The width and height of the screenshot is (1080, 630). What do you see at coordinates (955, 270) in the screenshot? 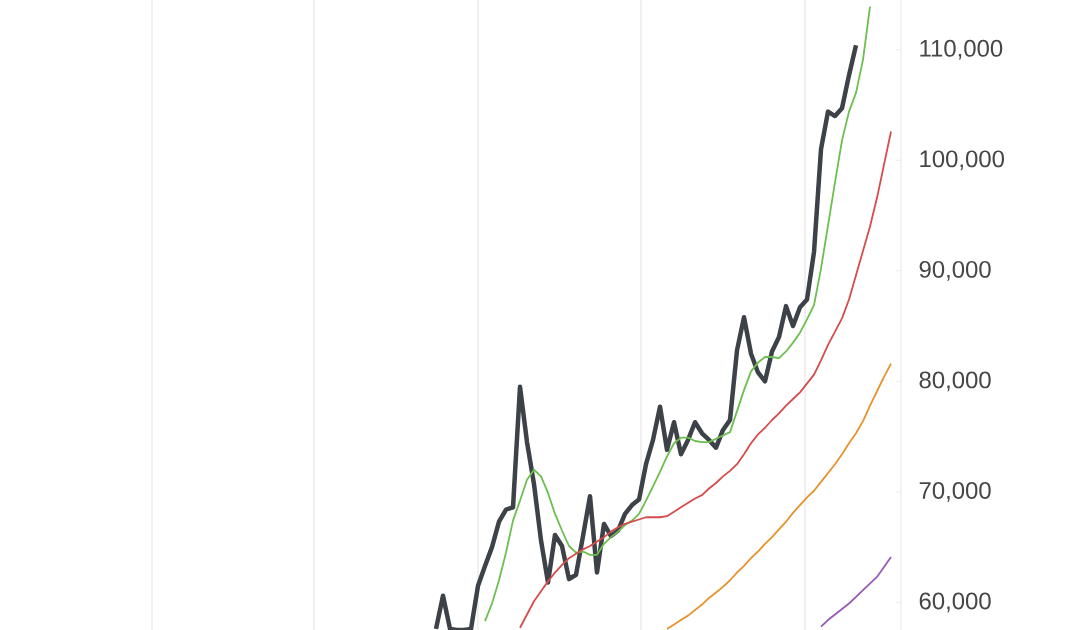
I see `y-tick-label: 90,000` at bounding box center [955, 270].